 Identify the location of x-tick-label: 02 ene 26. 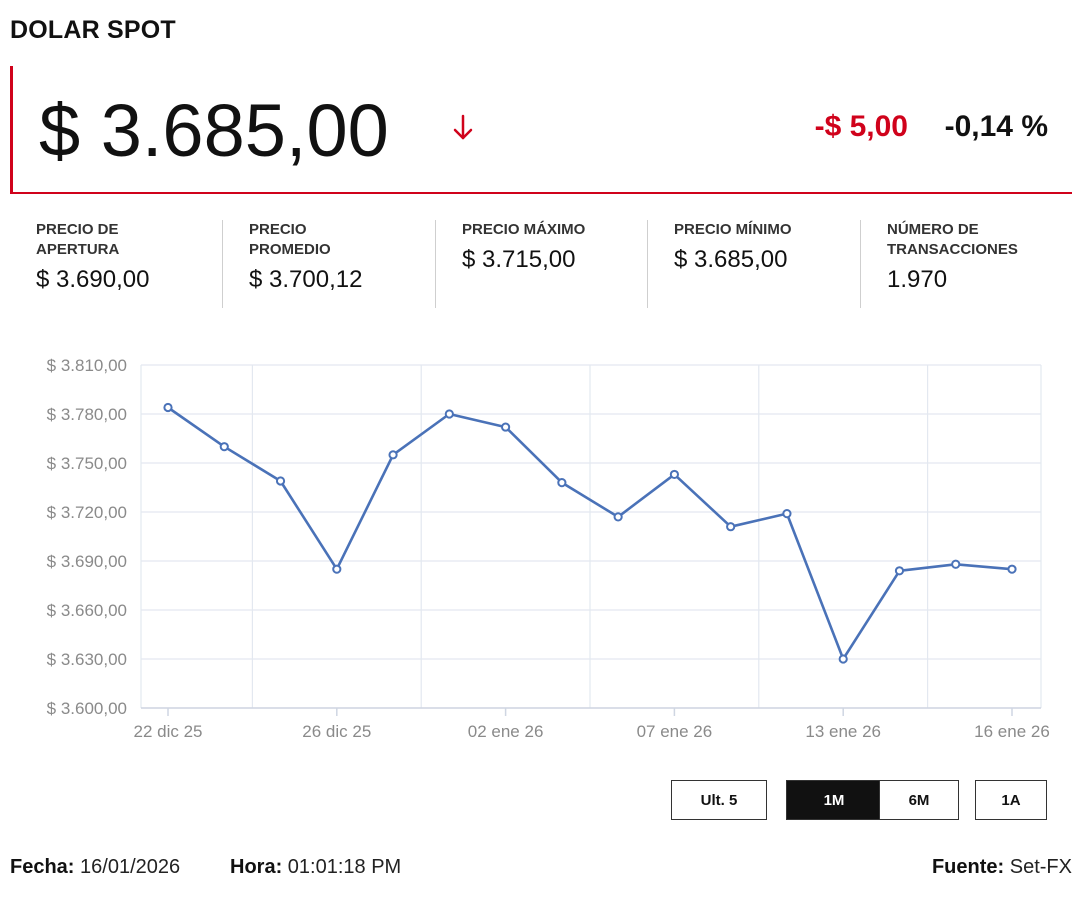
(506, 731).